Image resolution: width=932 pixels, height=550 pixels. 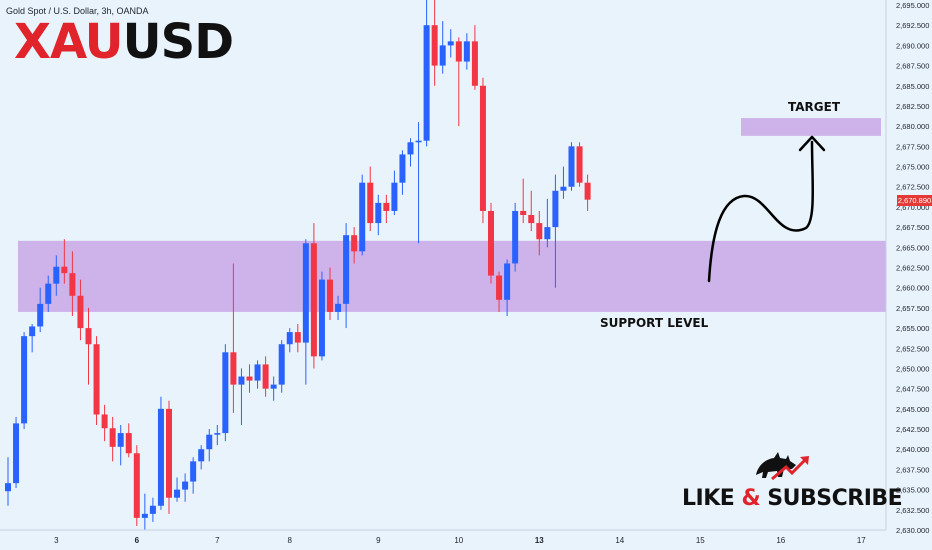 I want to click on price-tick-label: 2,640.000, so click(x=912, y=449).